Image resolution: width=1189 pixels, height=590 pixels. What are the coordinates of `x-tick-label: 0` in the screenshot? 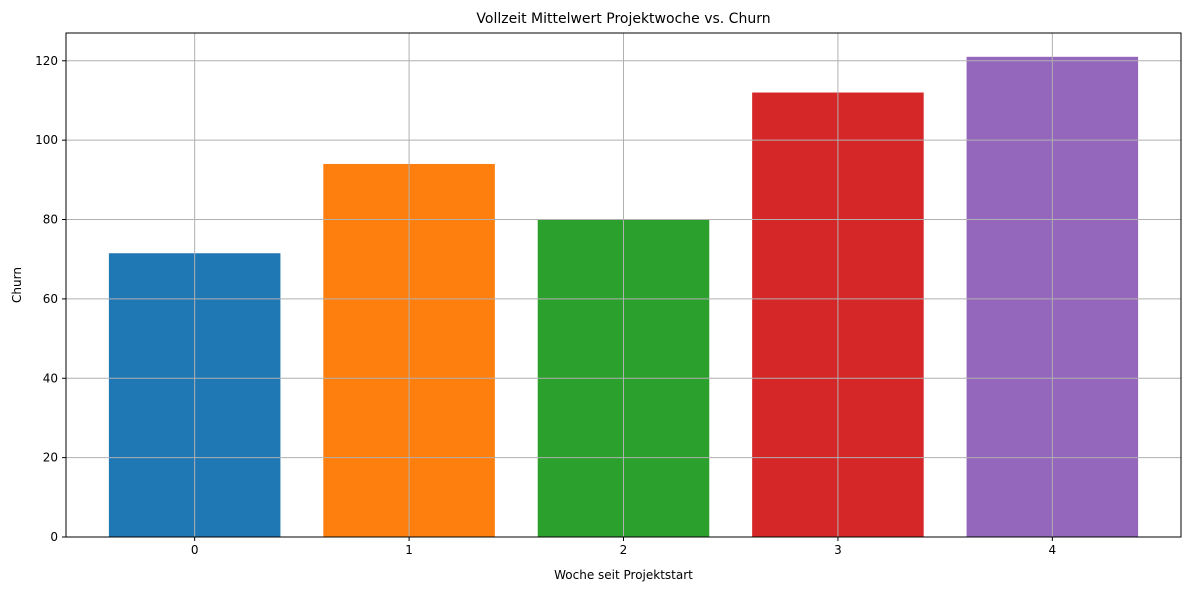 It's located at (195, 550).